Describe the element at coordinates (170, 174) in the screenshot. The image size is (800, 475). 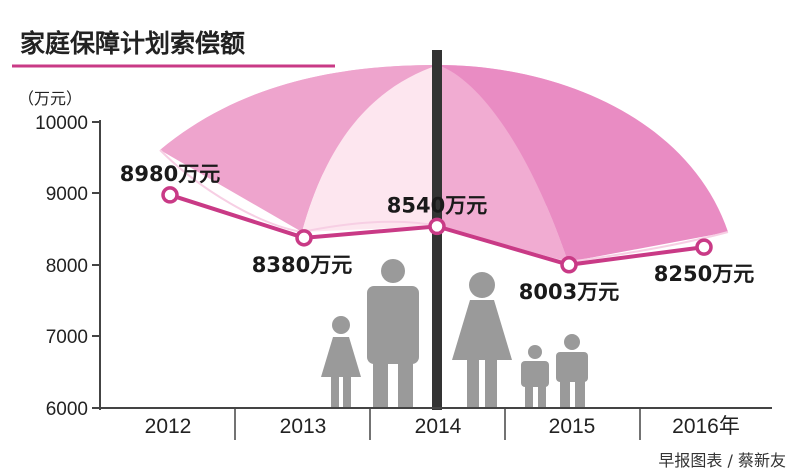
I see `data-label: 8980万元` at that location.